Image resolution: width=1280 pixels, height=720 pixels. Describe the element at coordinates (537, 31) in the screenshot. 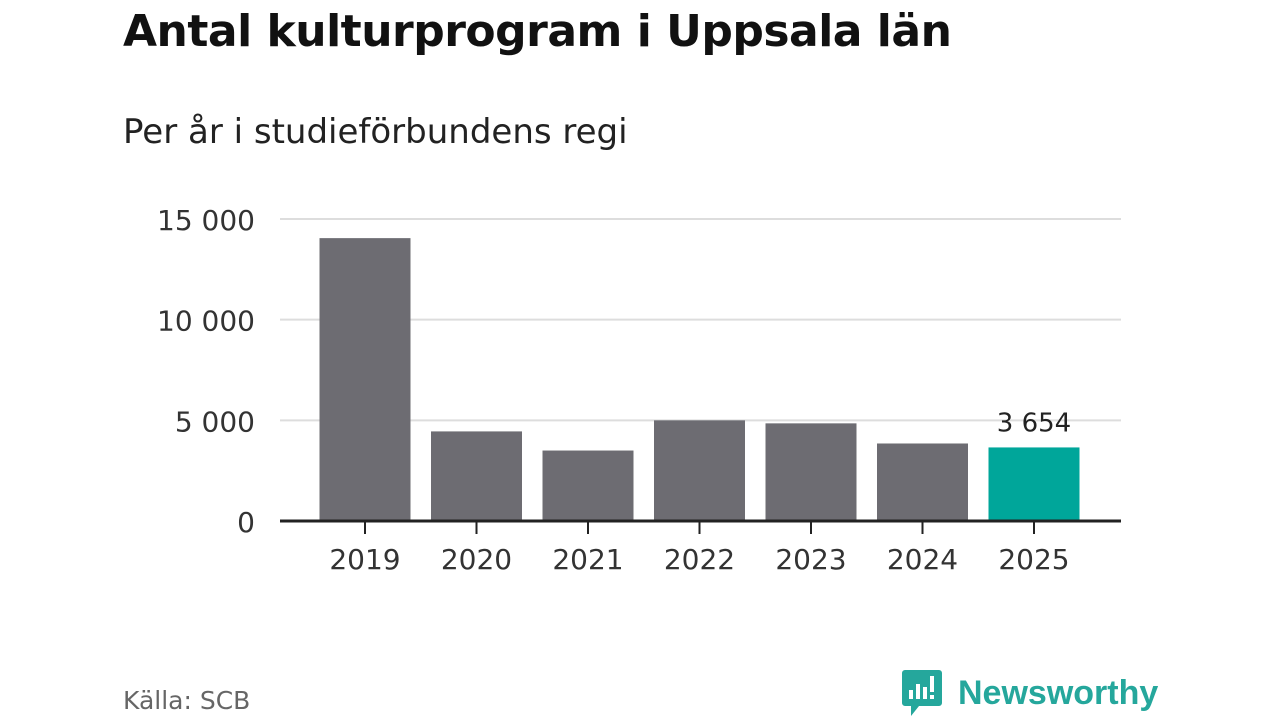

I see `chart-title: Antal kulturprogram i Uppsala län` at that location.